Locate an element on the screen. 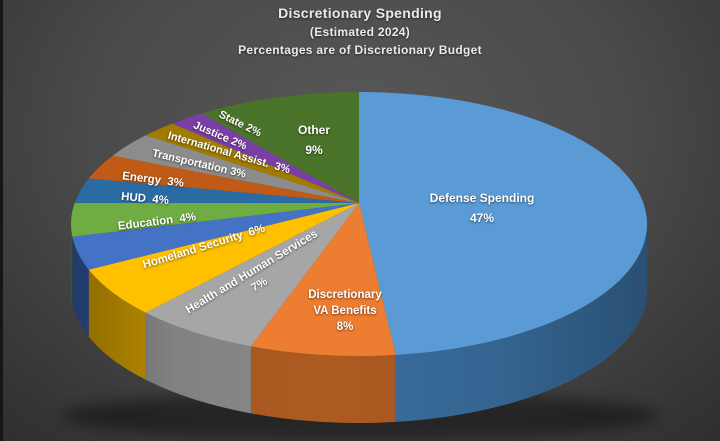 This screenshot has height=441, width=720. pie-slice-hhs is located at coordinates (252, 275).